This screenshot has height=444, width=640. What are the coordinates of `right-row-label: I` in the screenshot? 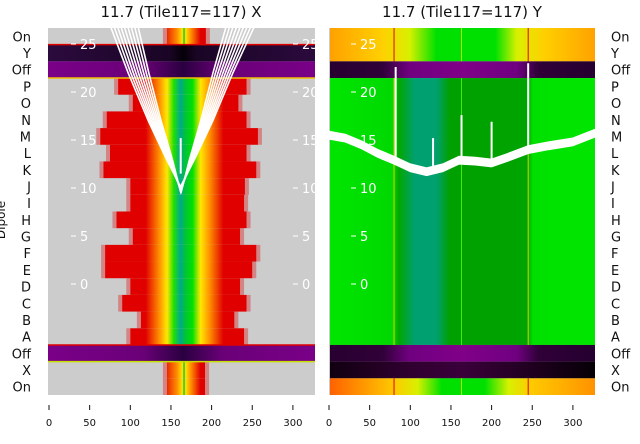 It's located at (613, 204).